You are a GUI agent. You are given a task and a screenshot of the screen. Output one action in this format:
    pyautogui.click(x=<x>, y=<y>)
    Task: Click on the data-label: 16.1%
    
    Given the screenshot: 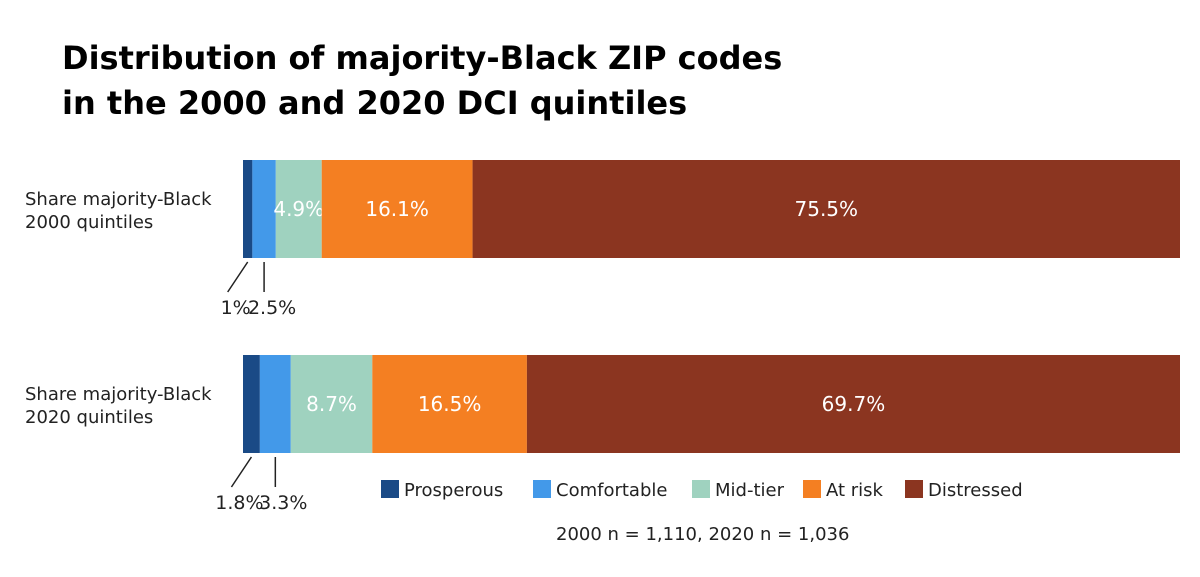 What is the action you would take?
    pyautogui.click(x=397, y=209)
    